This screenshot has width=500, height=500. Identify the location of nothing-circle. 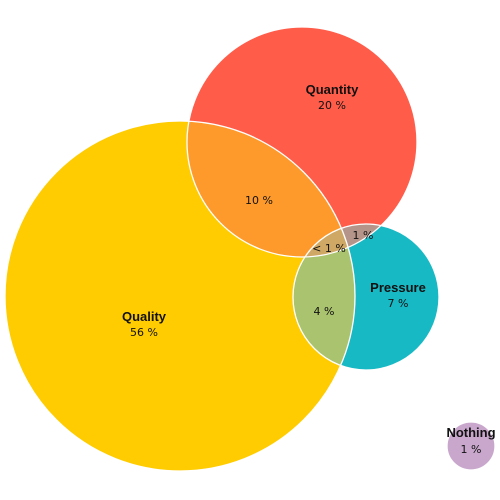
(471, 446).